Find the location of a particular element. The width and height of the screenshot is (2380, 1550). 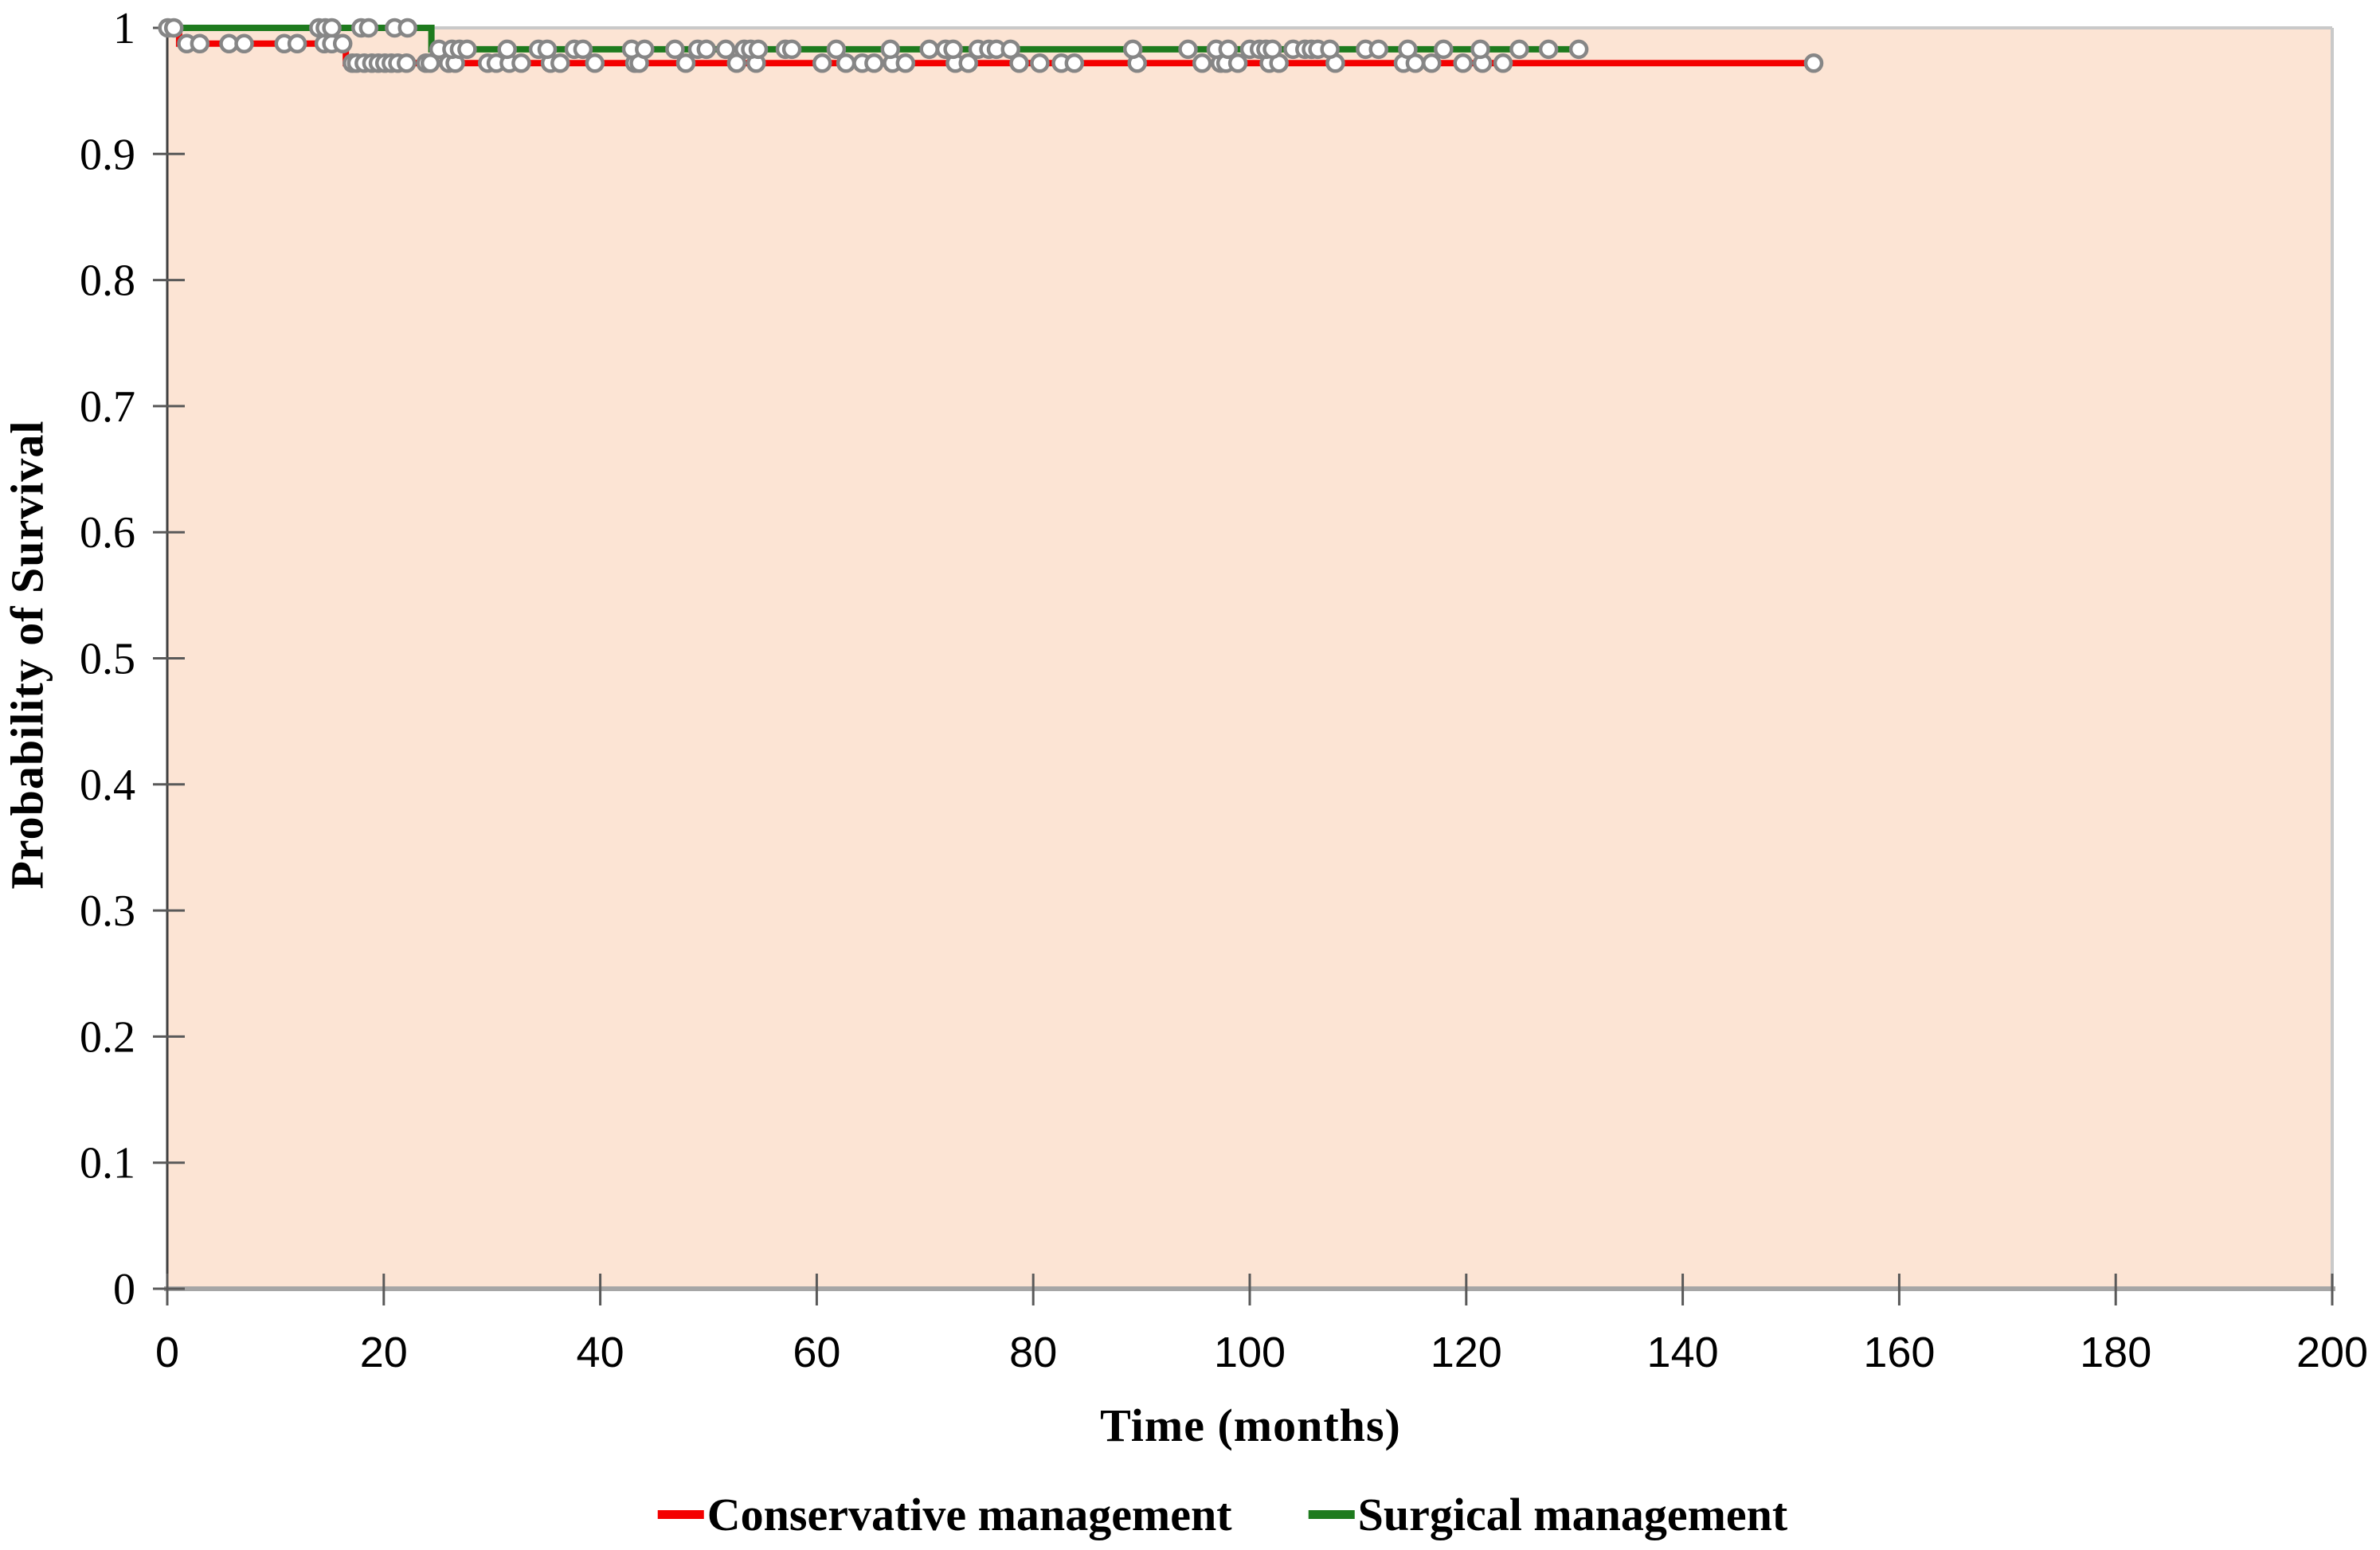

legend-item-surgical: Surgical management is located at coordinates (1548, 1514).